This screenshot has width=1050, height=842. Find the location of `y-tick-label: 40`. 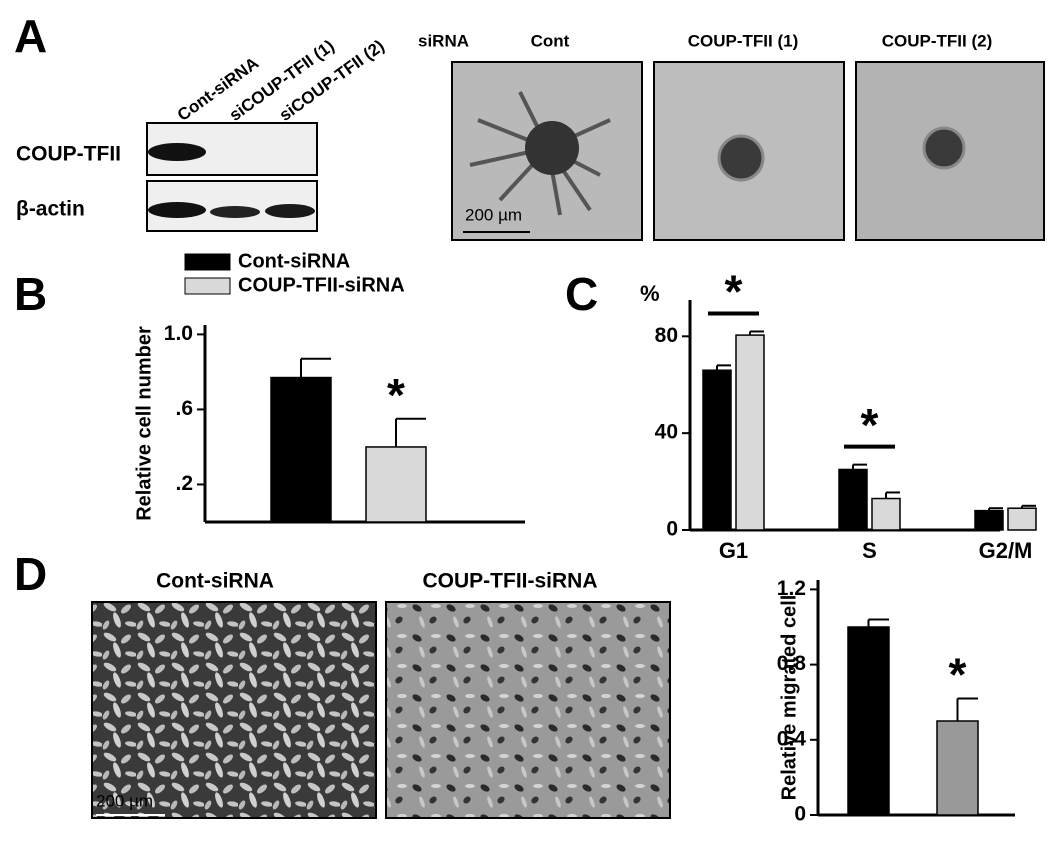

y-tick-label: 40 is located at coordinates (666, 432).